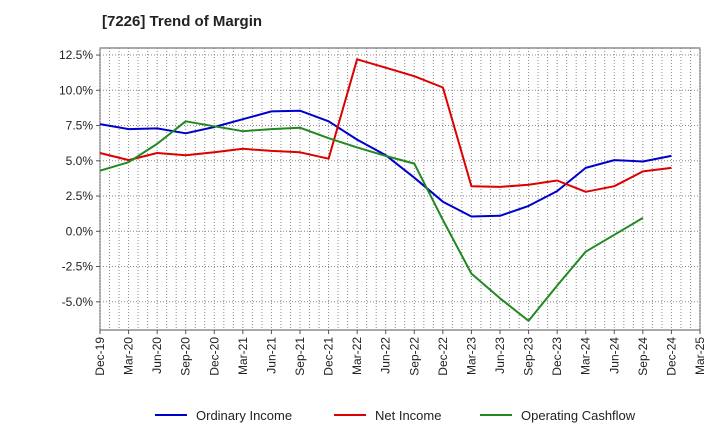 This screenshot has height=440, width=720. What do you see at coordinates (186, 356) in the screenshot?
I see `x-tick-label: Sep-20` at bounding box center [186, 356].